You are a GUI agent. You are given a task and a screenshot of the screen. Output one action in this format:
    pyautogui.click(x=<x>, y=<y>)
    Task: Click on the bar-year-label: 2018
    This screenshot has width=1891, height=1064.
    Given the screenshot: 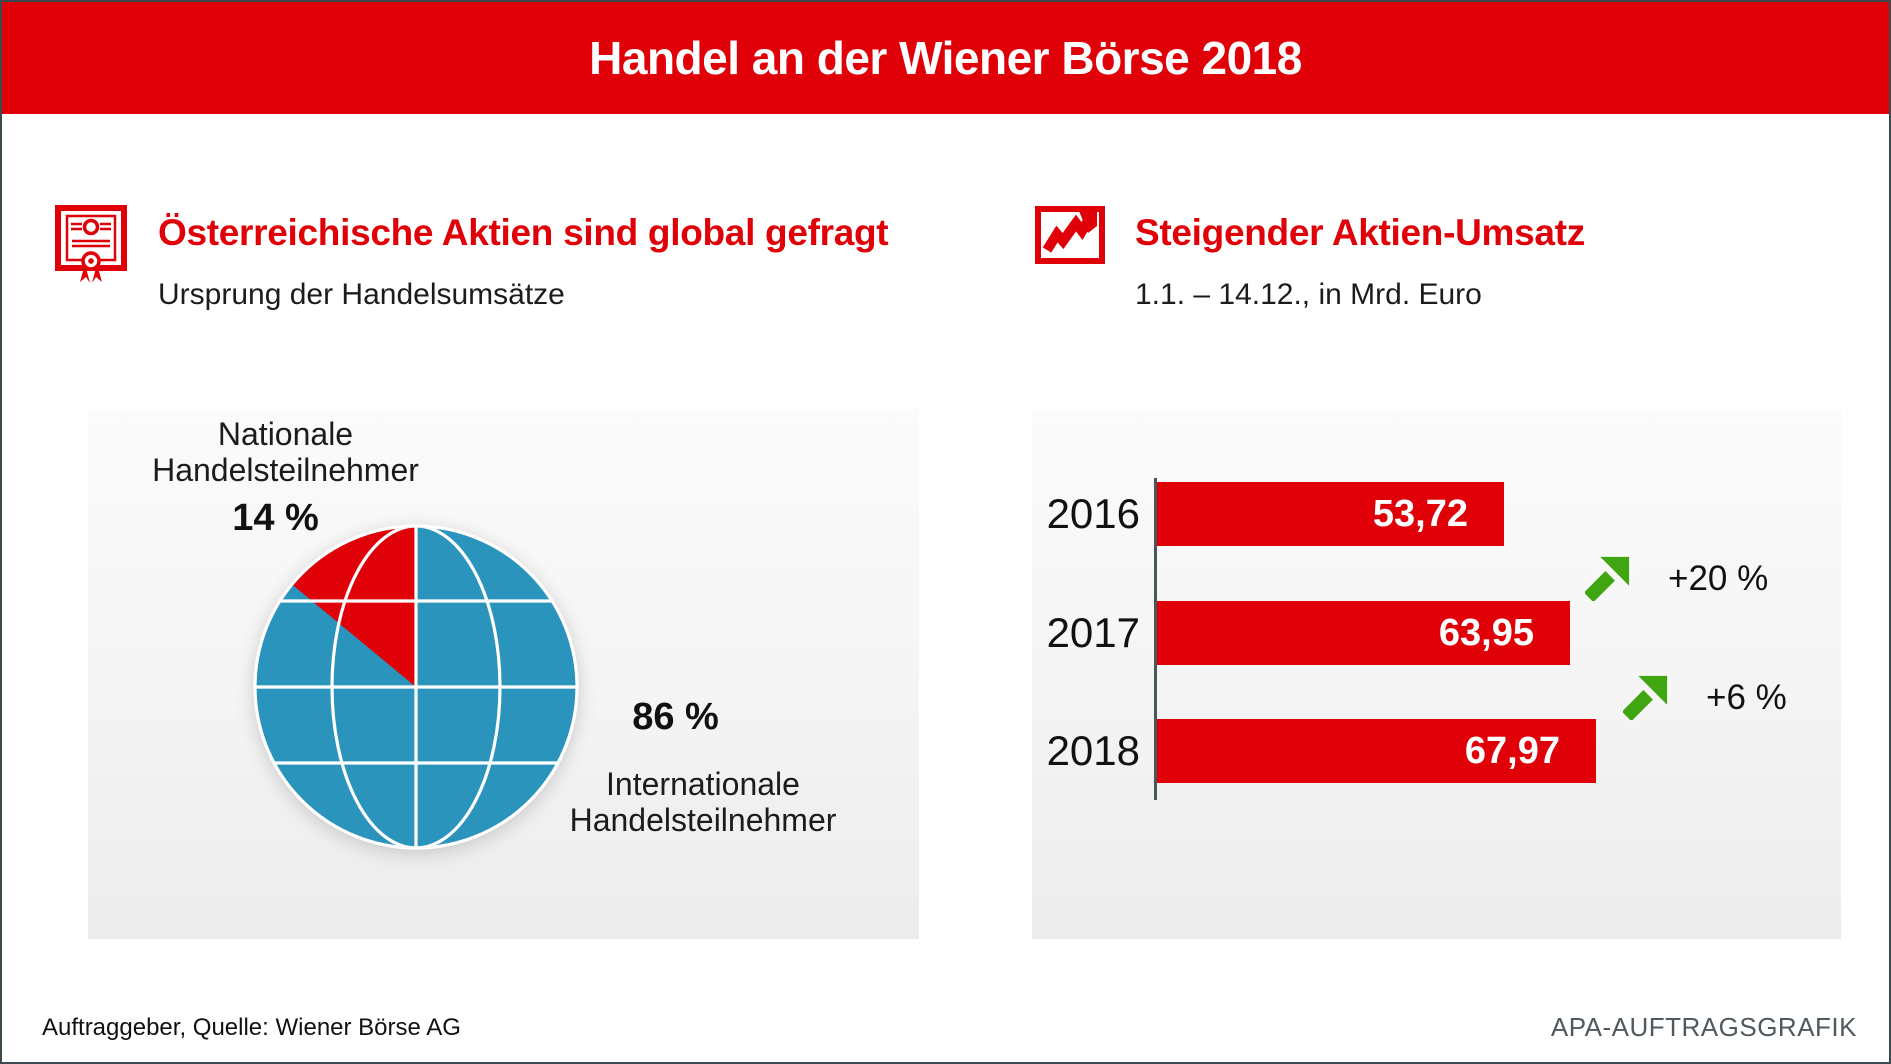 What is the action you would take?
    pyautogui.click(x=1093, y=750)
    